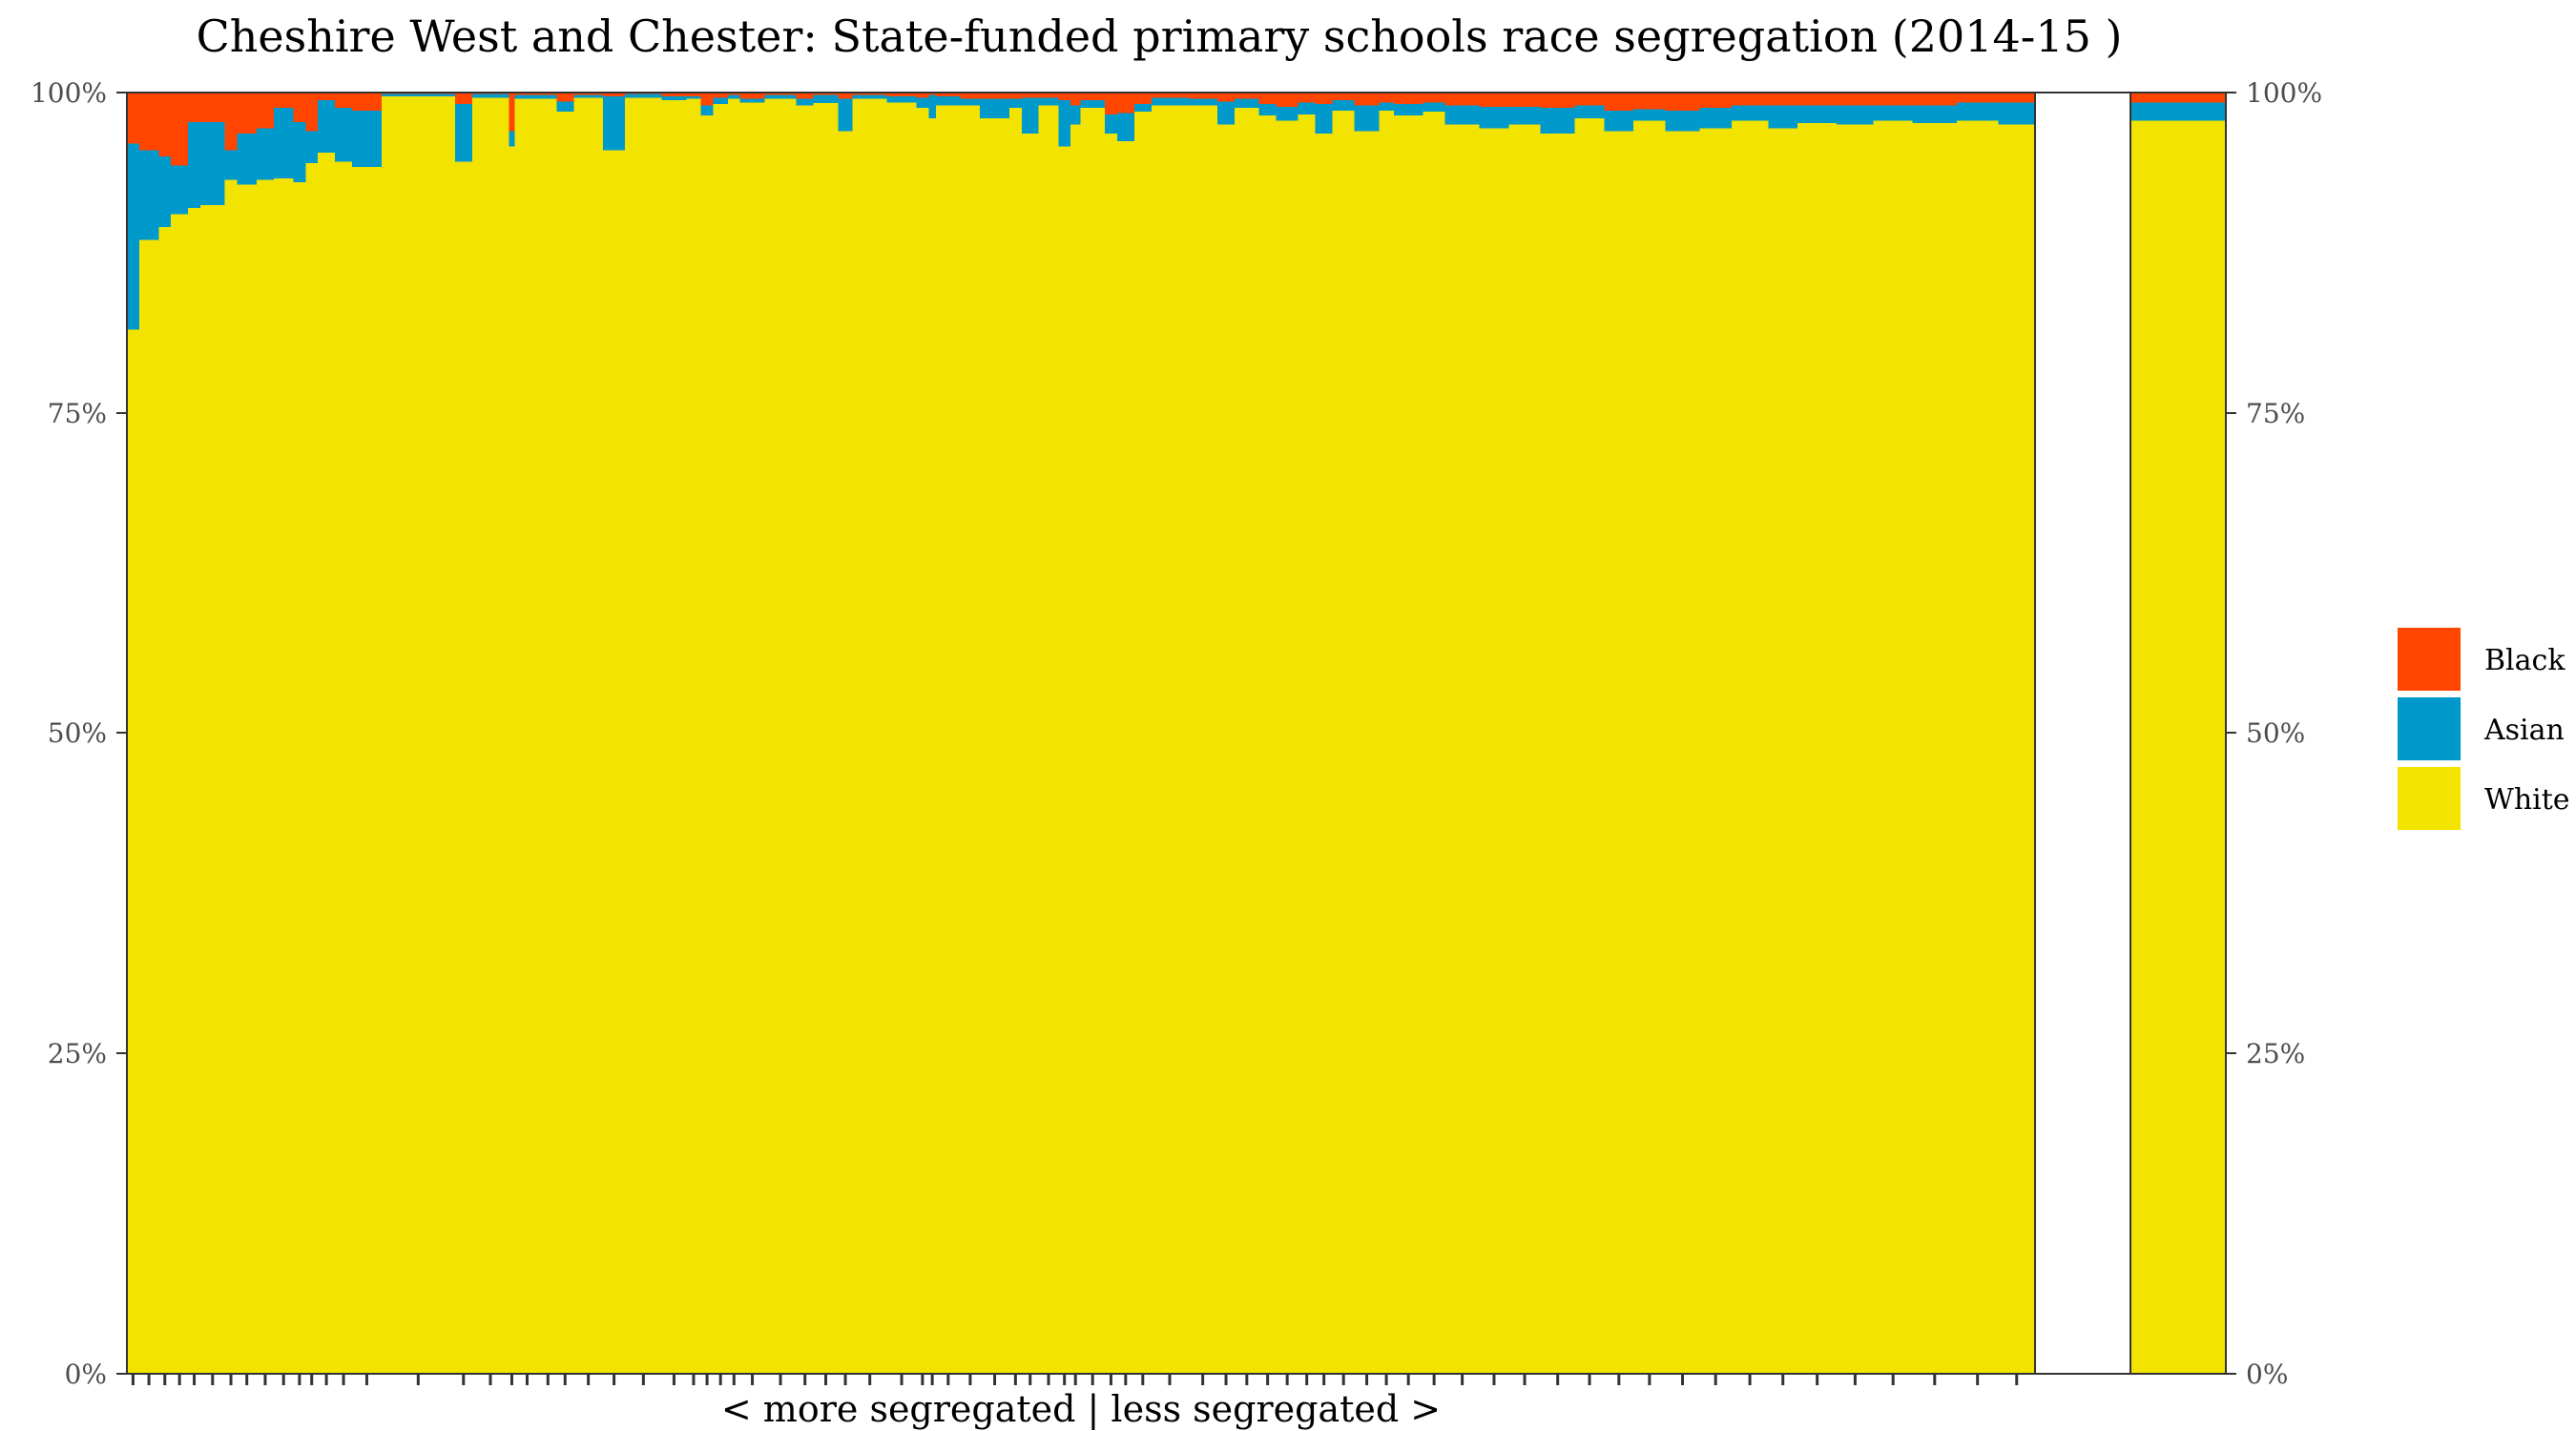 The height and width of the screenshot is (1431, 2576). I want to click on school-bar-27-white-segment, so click(694, 736).